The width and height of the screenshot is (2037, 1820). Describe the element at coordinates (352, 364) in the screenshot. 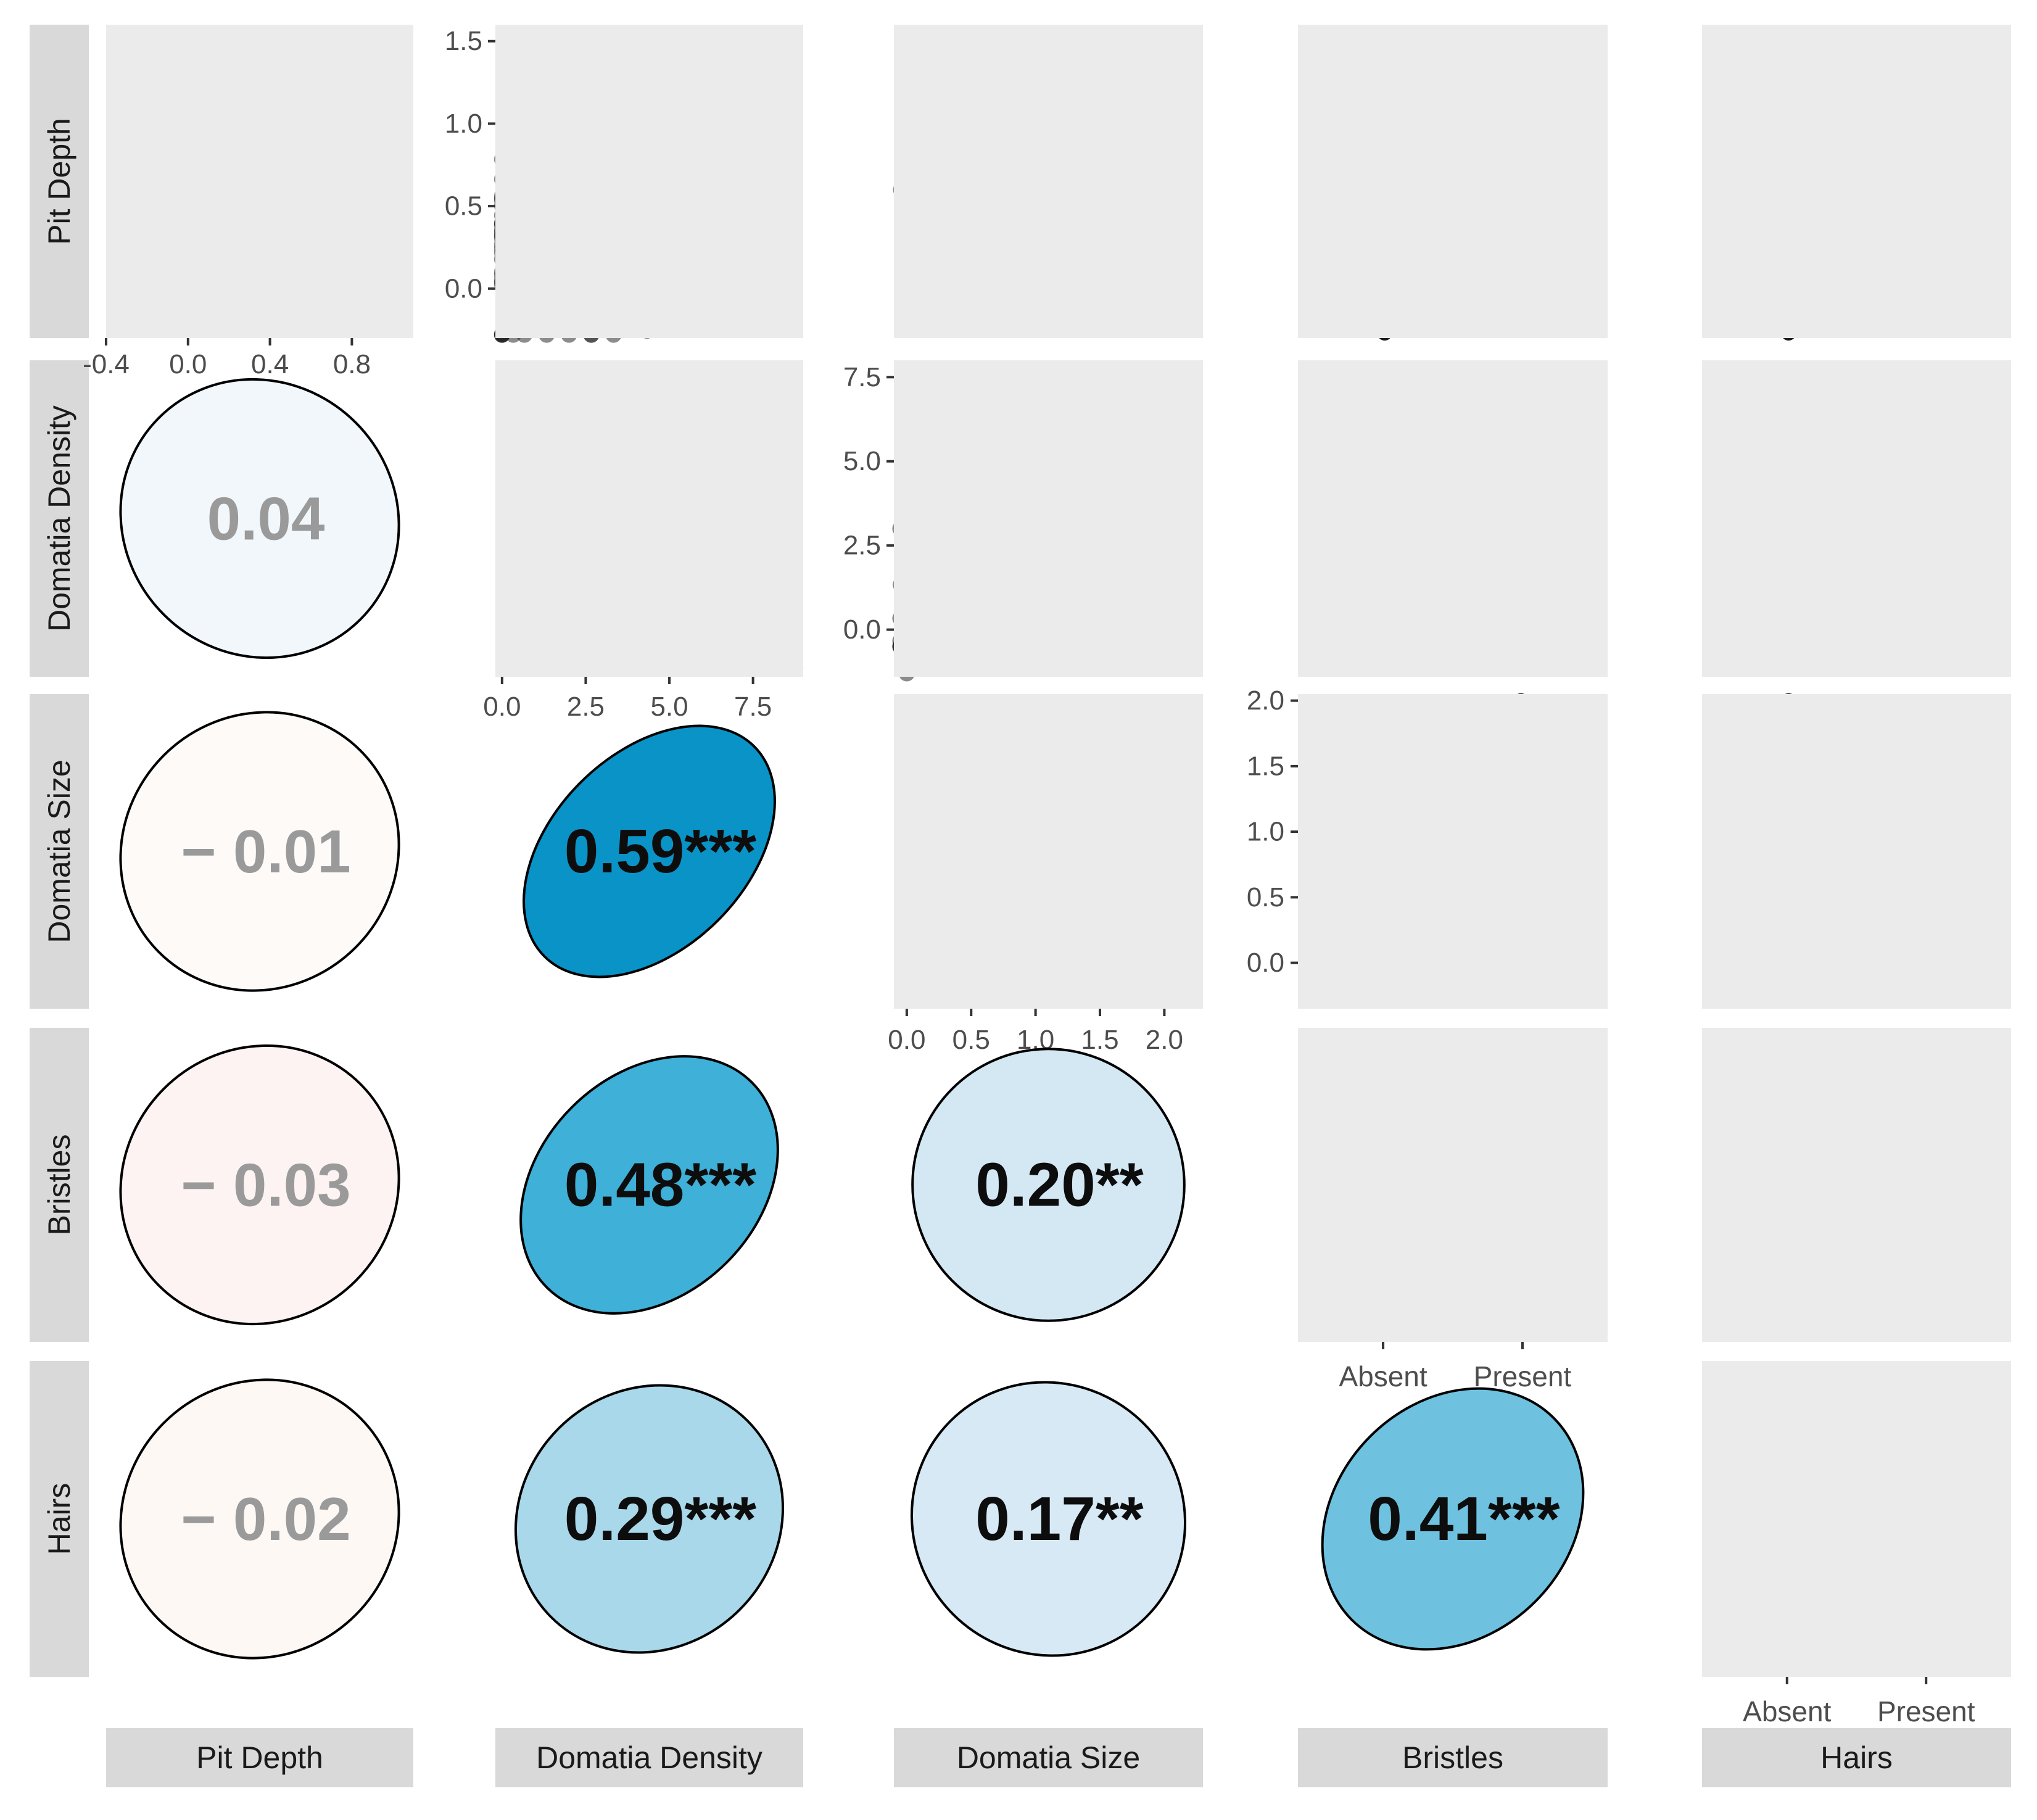

I see `x-tick-label: 0.8` at that location.